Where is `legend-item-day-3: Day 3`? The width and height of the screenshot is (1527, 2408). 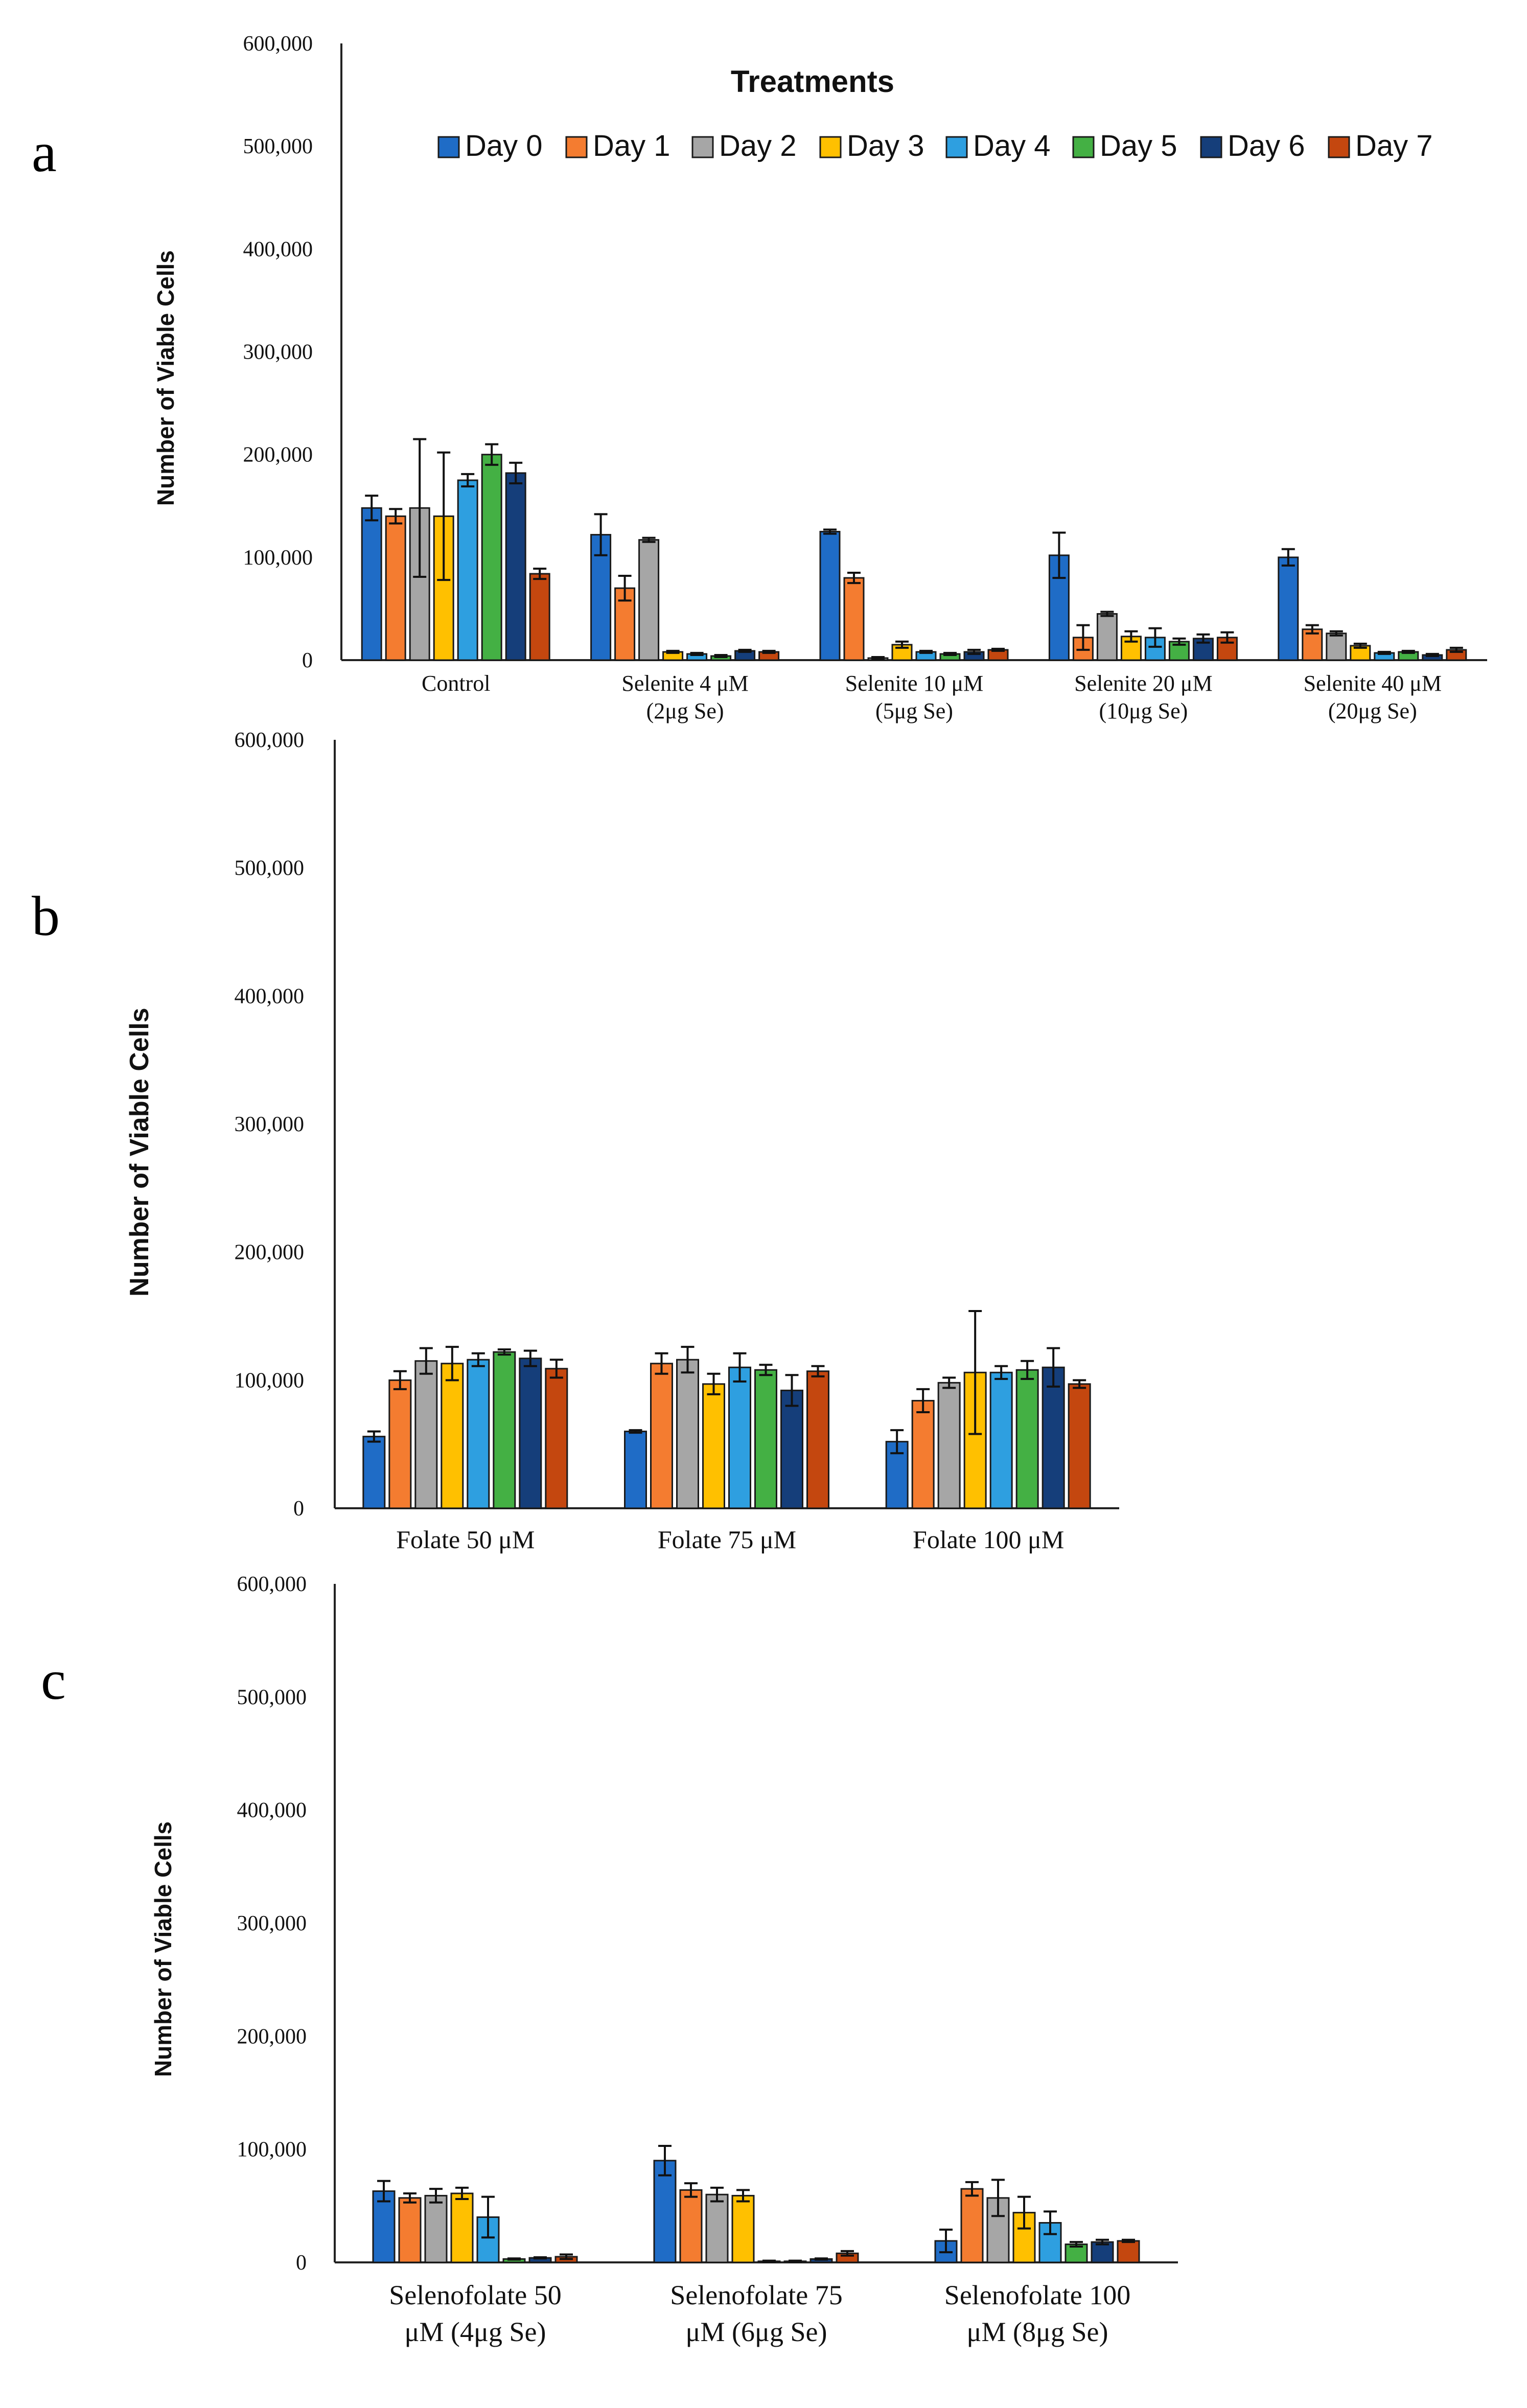
legend-item-day-3: Day 3 is located at coordinates (872, 145).